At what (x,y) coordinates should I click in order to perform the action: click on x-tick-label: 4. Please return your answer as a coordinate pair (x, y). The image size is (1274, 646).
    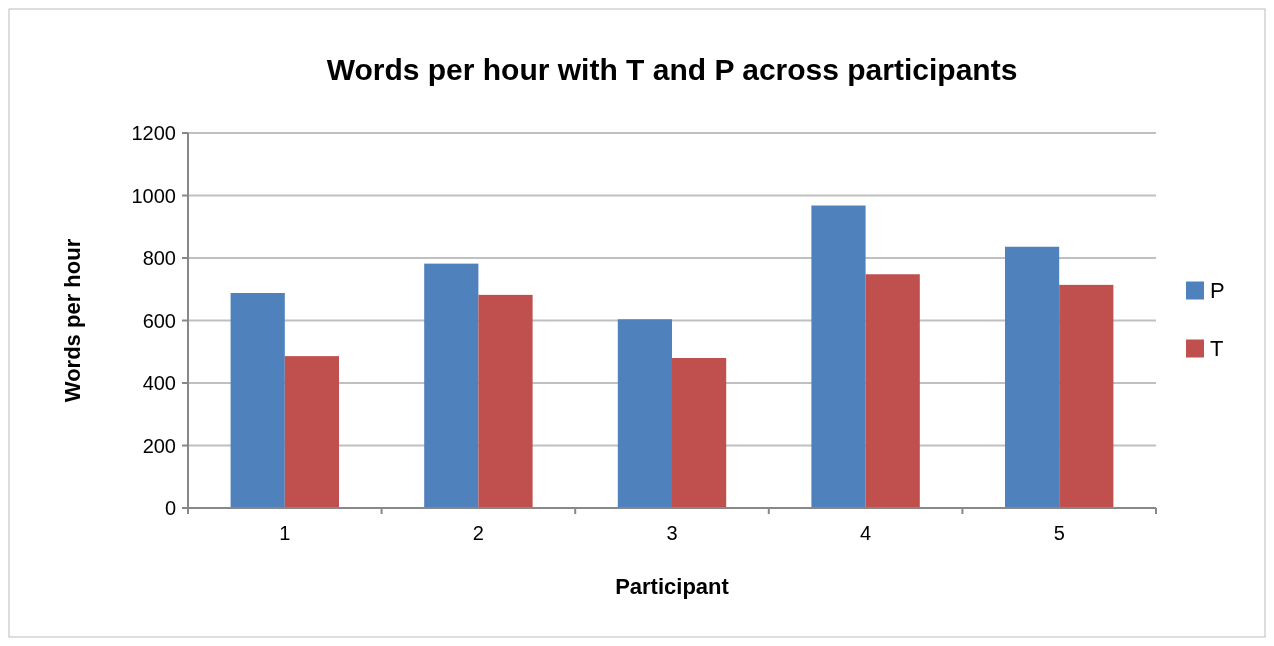
    Looking at the image, I should click on (866, 533).